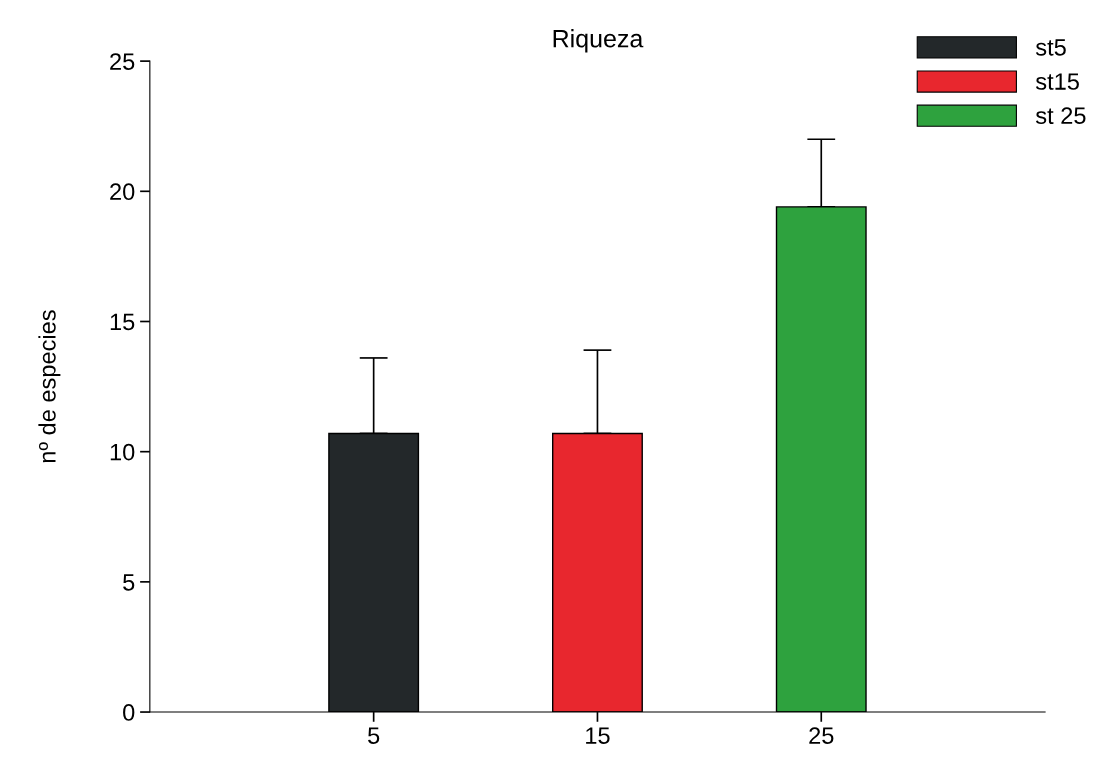 The height and width of the screenshot is (764, 1110). Describe the element at coordinates (1050, 47) in the screenshot. I see `legend-label: st5` at that location.